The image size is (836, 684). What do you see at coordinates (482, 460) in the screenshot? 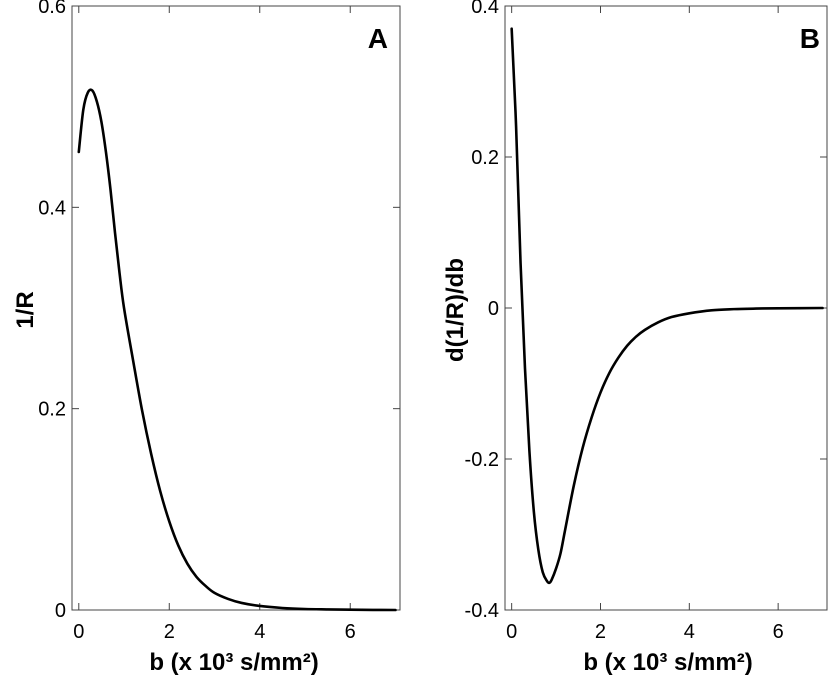
I see `y-tick-label: -0.2` at bounding box center [482, 460].